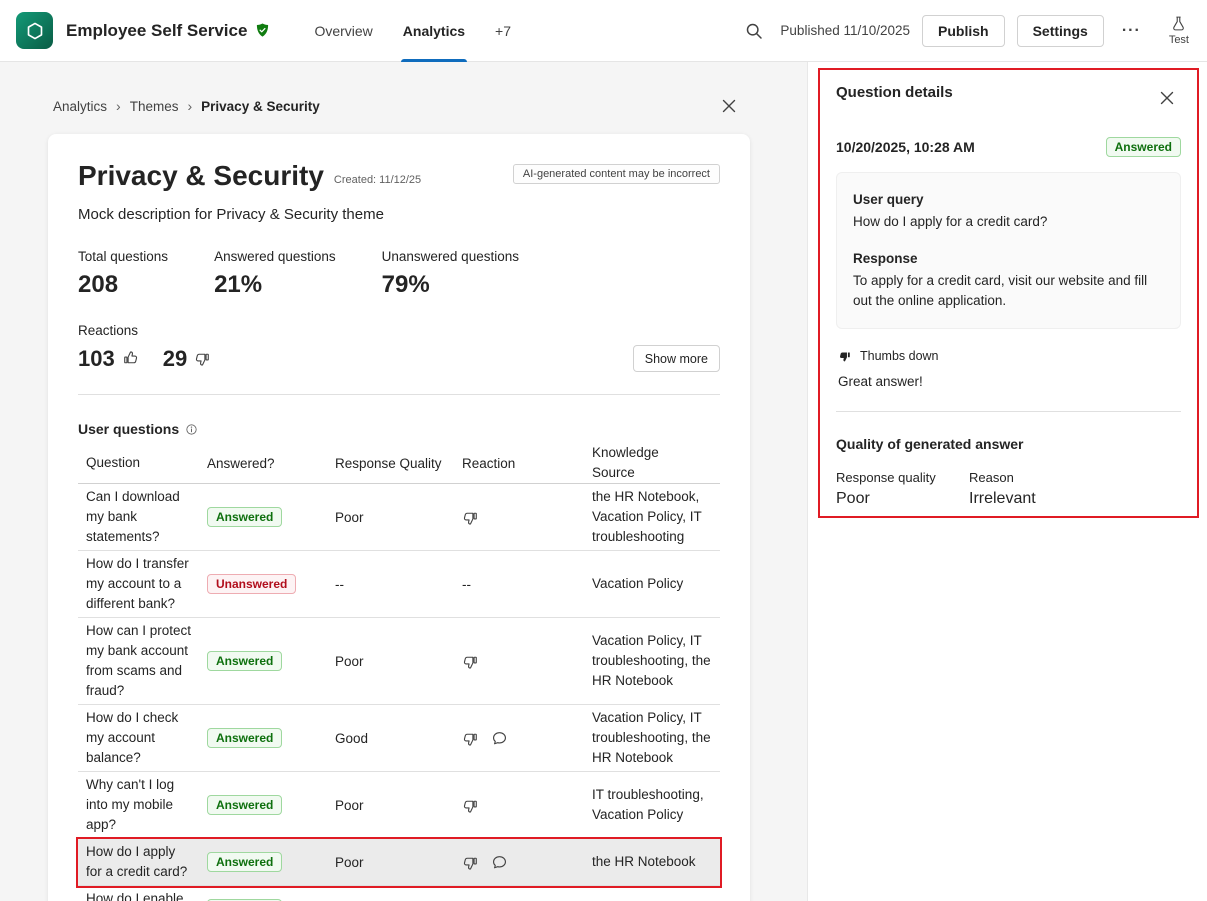  I want to click on search-button, so click(754, 31).